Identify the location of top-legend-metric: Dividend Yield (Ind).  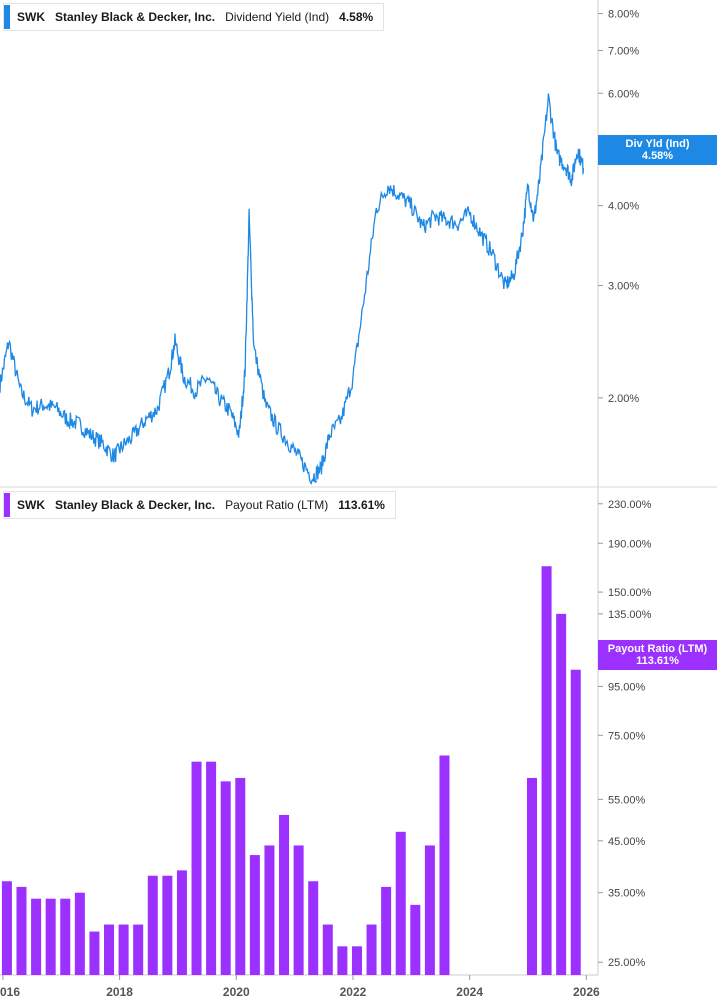
(277, 17).